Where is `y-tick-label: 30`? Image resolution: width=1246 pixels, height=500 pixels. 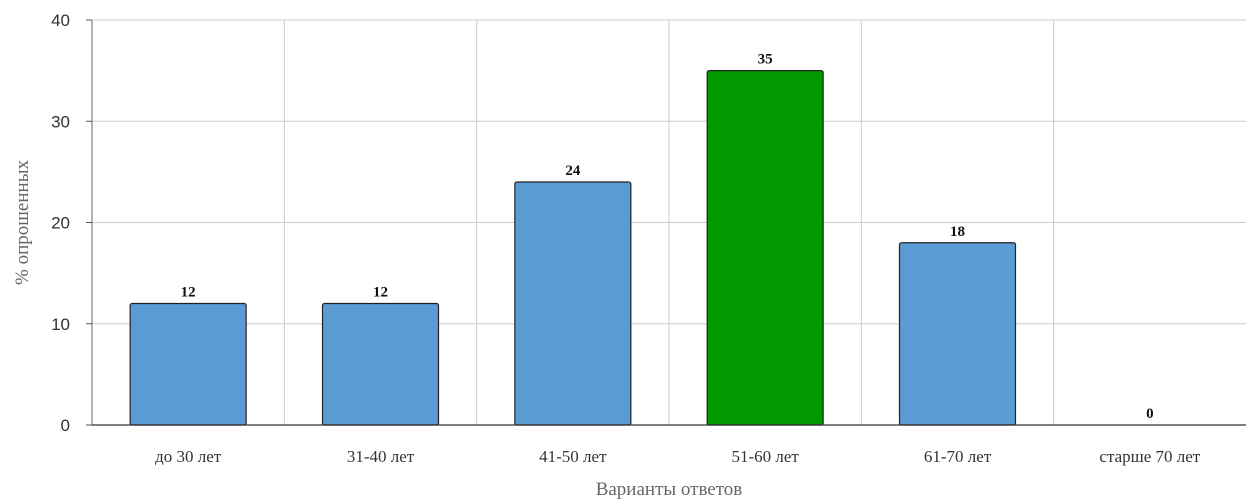 y-tick-label: 30 is located at coordinates (60, 121).